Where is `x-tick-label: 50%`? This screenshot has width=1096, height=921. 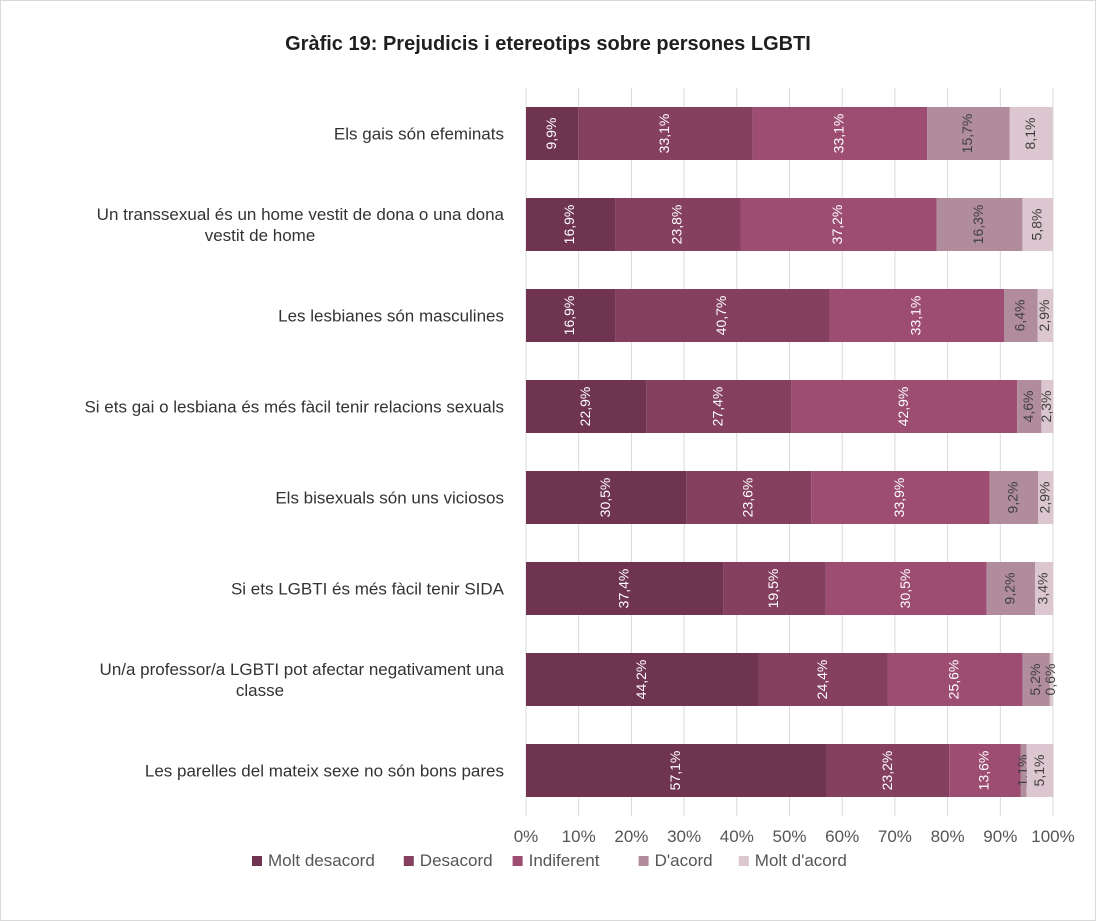 x-tick-label: 50% is located at coordinates (789, 836).